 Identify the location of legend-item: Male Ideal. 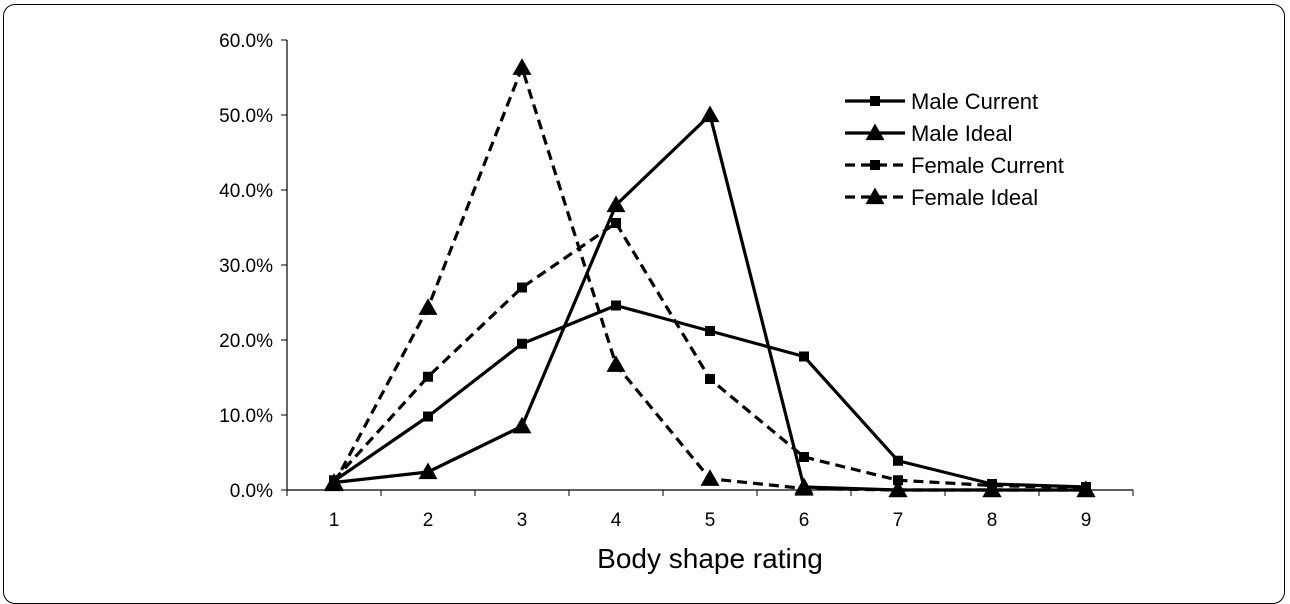
(929, 133).